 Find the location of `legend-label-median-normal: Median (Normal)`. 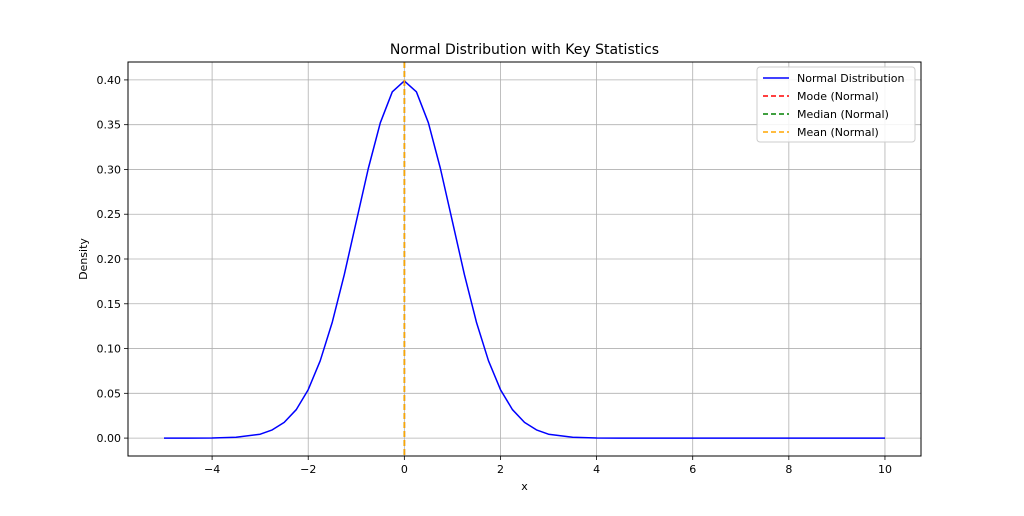

legend-label-median-normal: Median (Normal) is located at coordinates (843, 114).